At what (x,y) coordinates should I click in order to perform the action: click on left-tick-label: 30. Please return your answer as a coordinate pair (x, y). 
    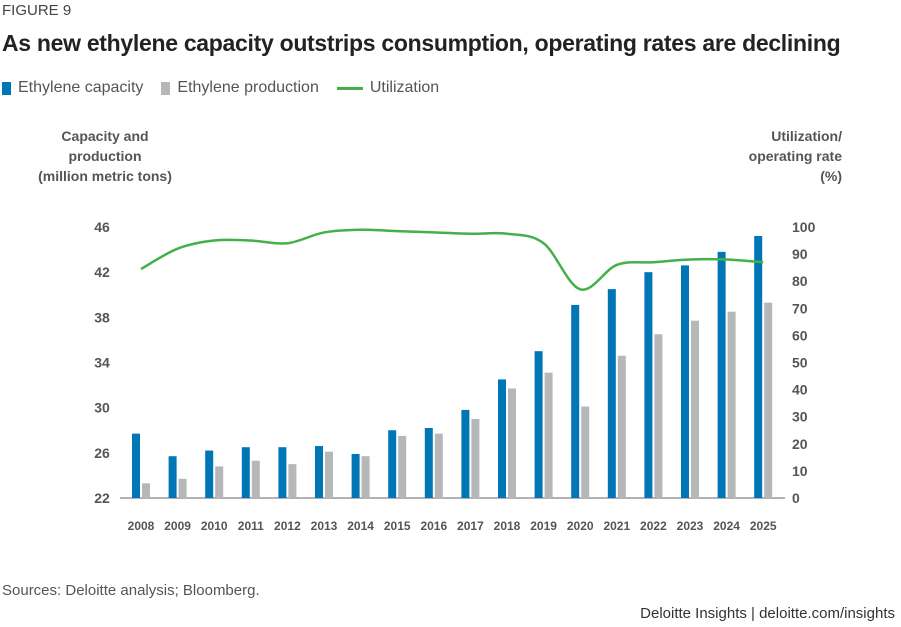
    Looking at the image, I should click on (102, 408).